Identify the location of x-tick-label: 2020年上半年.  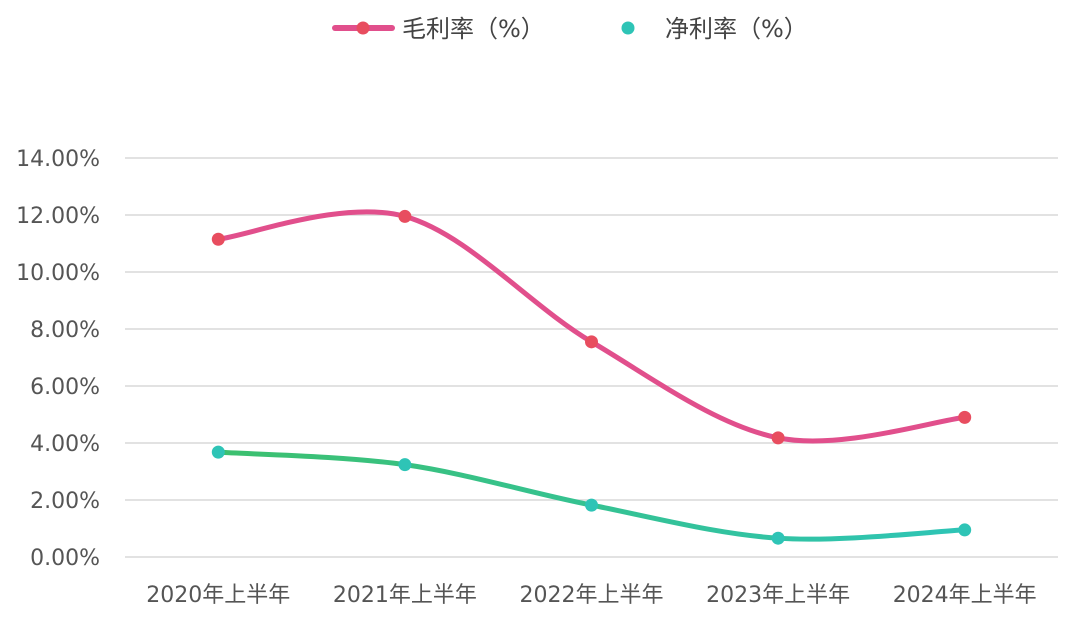
(218, 595).